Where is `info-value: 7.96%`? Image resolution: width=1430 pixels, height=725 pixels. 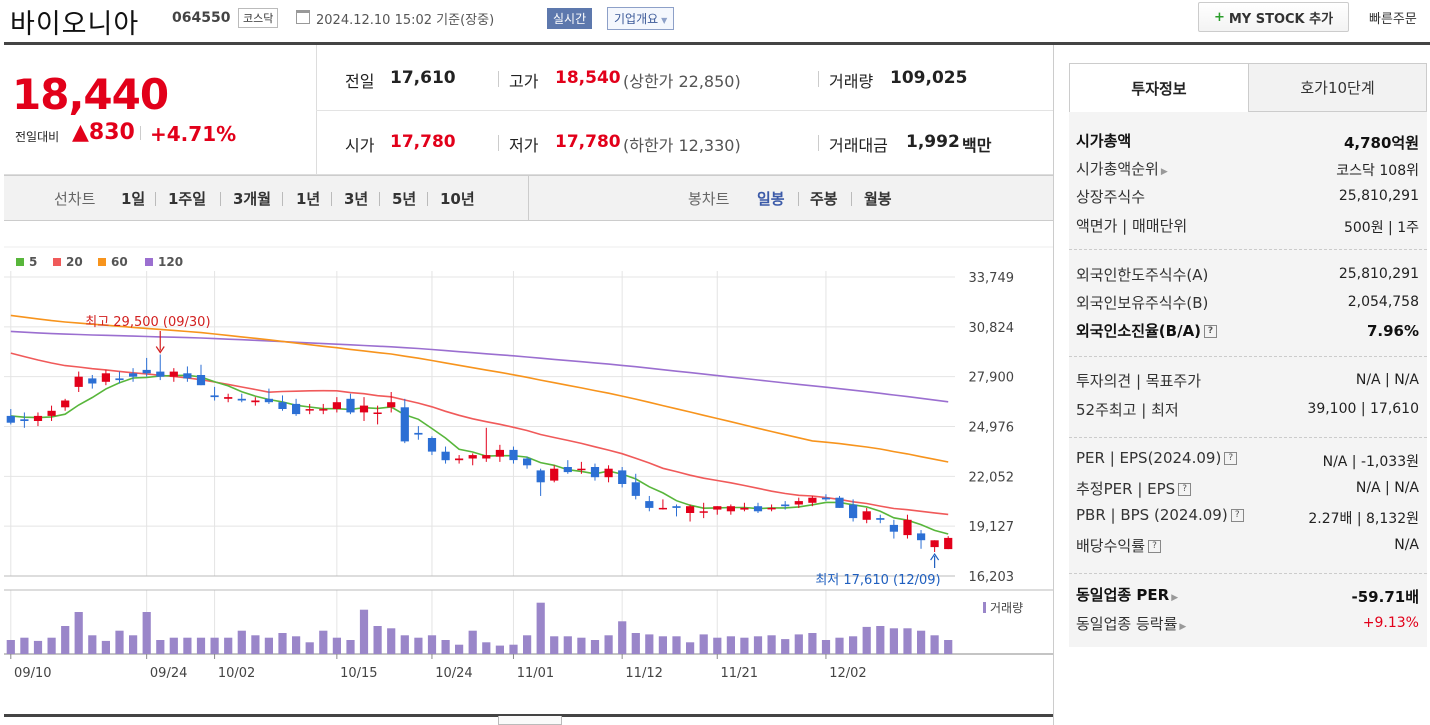
info-value: 7.96% is located at coordinates (1392, 331).